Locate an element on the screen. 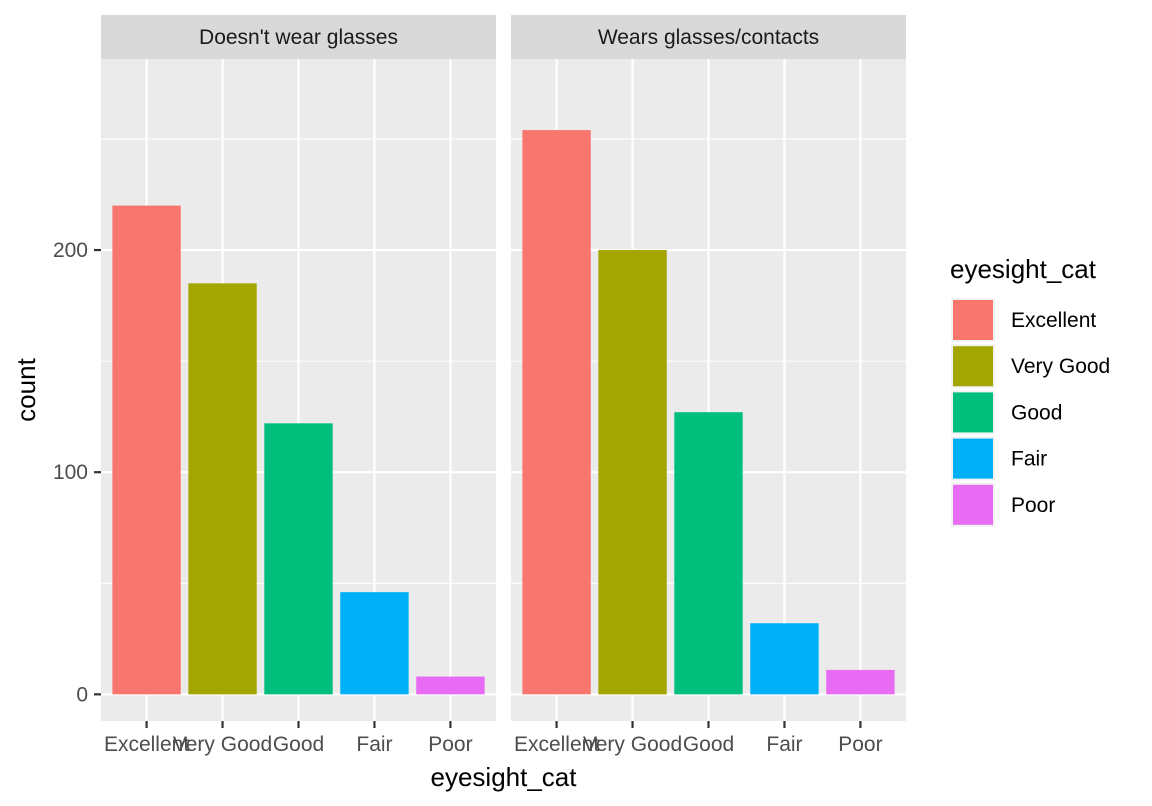 This screenshot has height=806, width=1152. facet-strip-label: Doesn't wear glasses is located at coordinates (298, 37).